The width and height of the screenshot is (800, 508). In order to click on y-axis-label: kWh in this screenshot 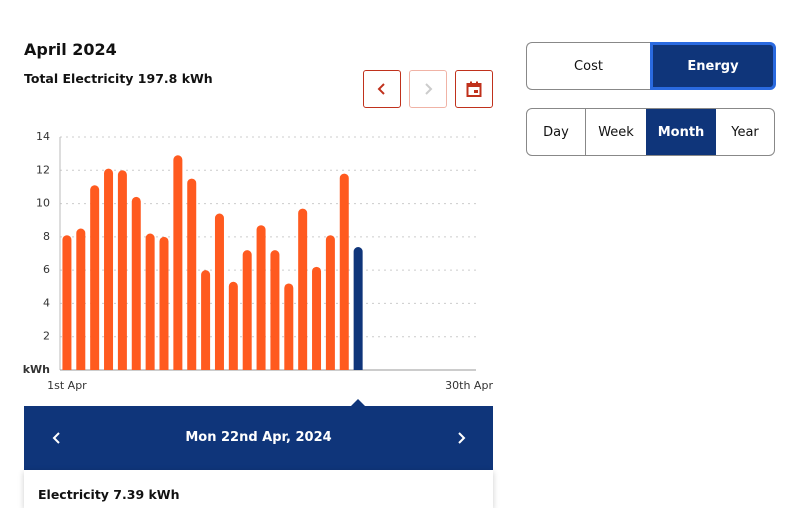, I will do `click(36, 369)`.